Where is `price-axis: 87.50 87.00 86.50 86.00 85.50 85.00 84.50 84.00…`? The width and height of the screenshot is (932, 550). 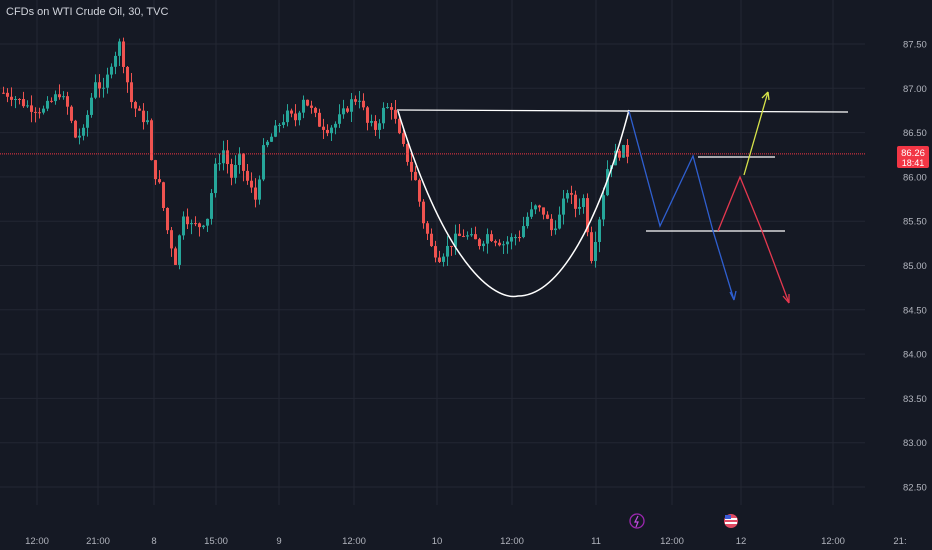 price-axis: 87.50 87.00 86.50 86.00 85.50 85.00 84.50 84.00… is located at coordinates (915, 267).